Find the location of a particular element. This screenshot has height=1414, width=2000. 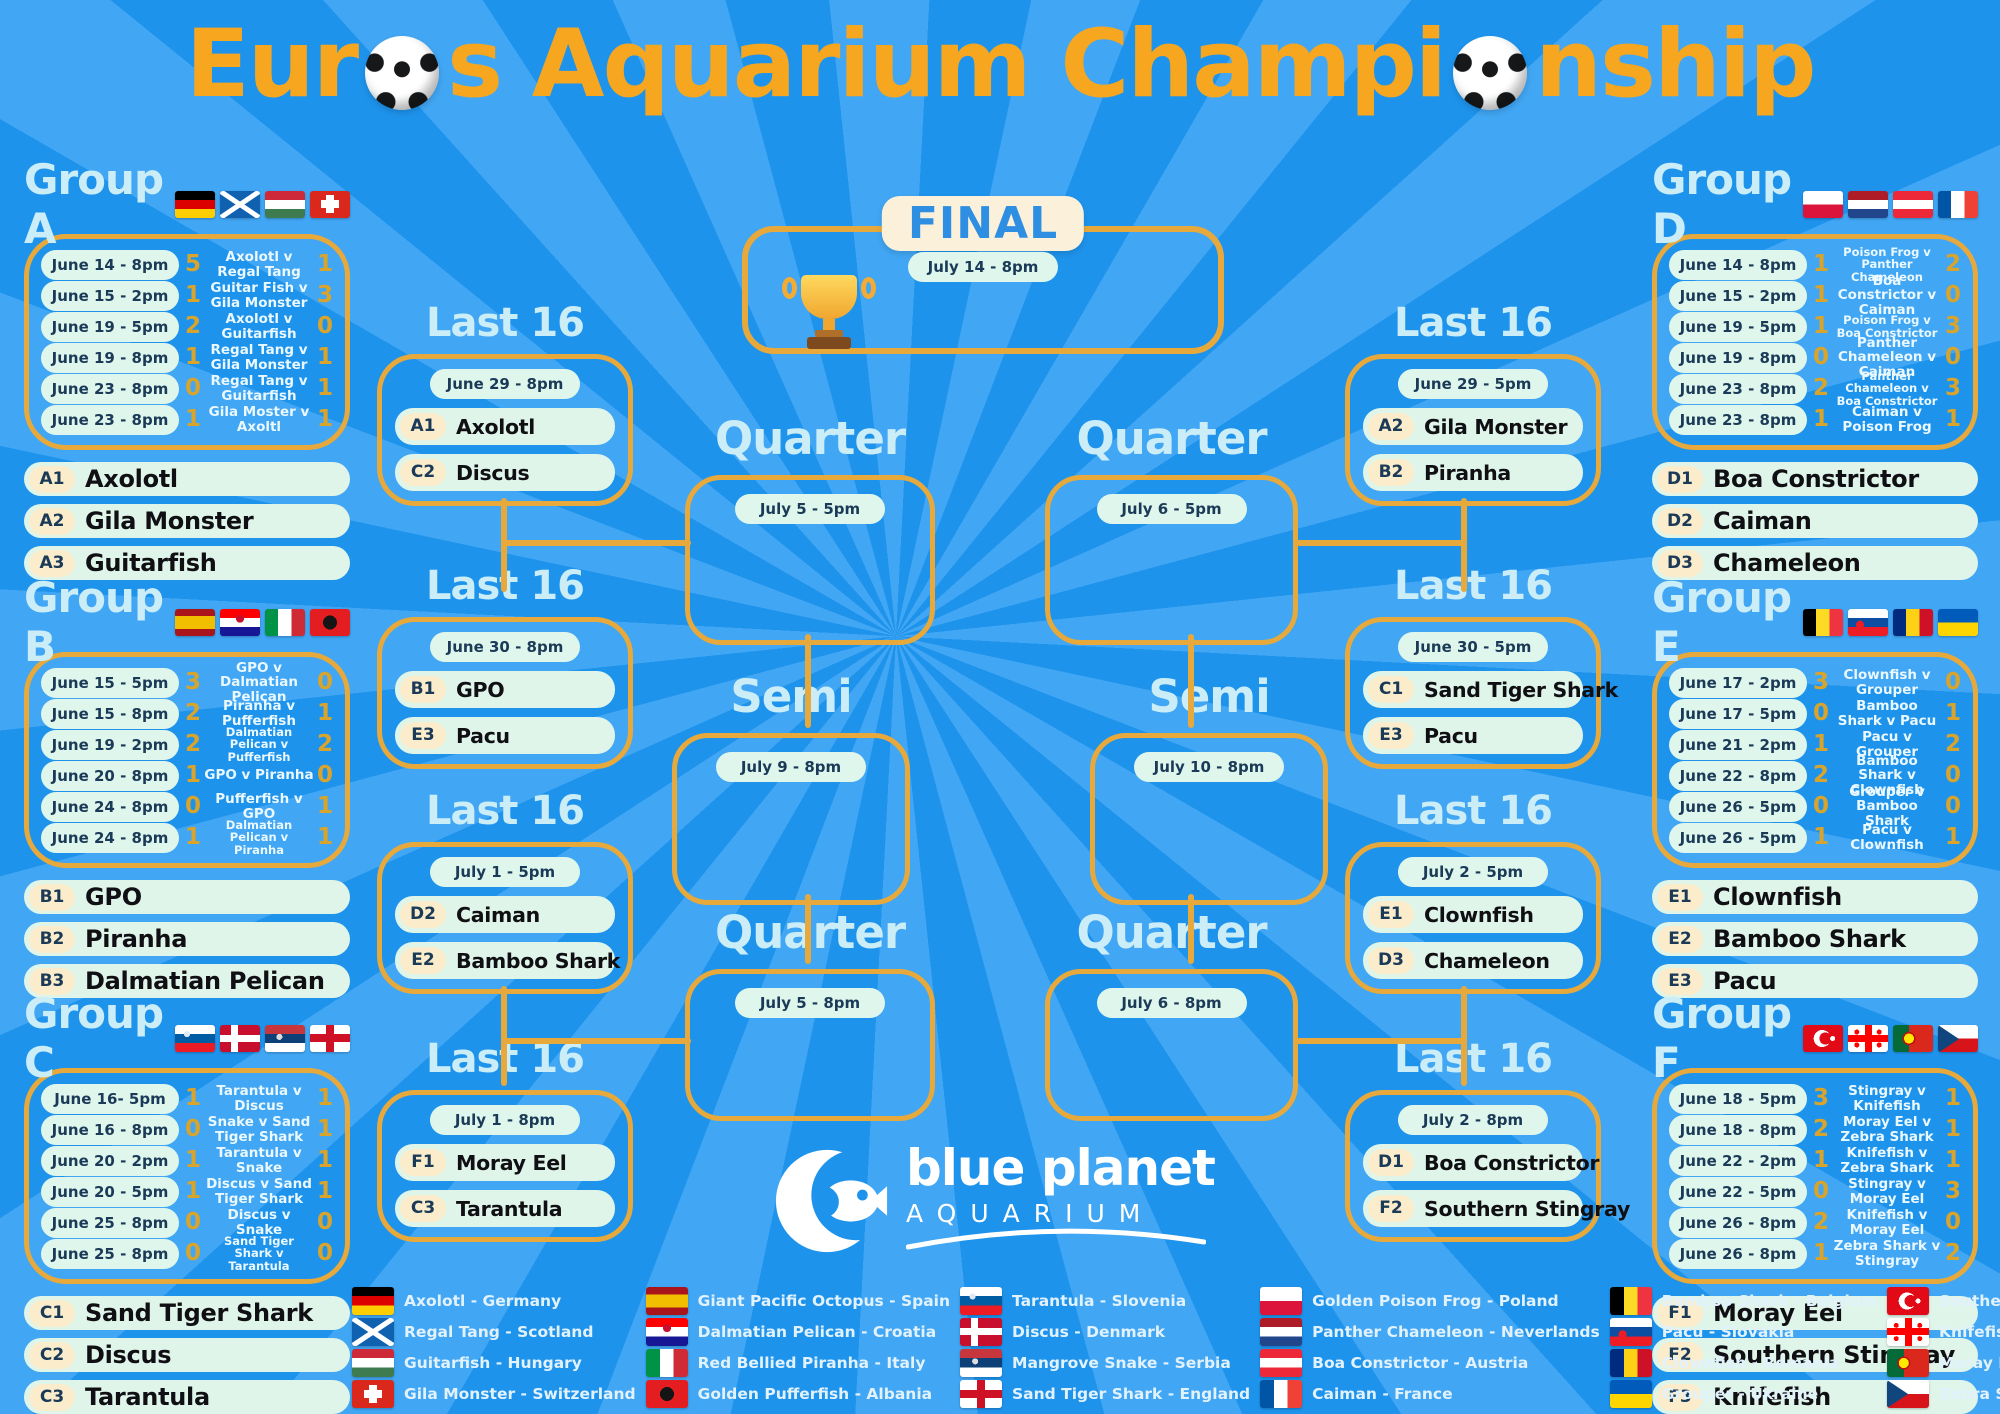

match-result: 1 Guitar Fish v Gila Monster 3 is located at coordinates (259, 295).